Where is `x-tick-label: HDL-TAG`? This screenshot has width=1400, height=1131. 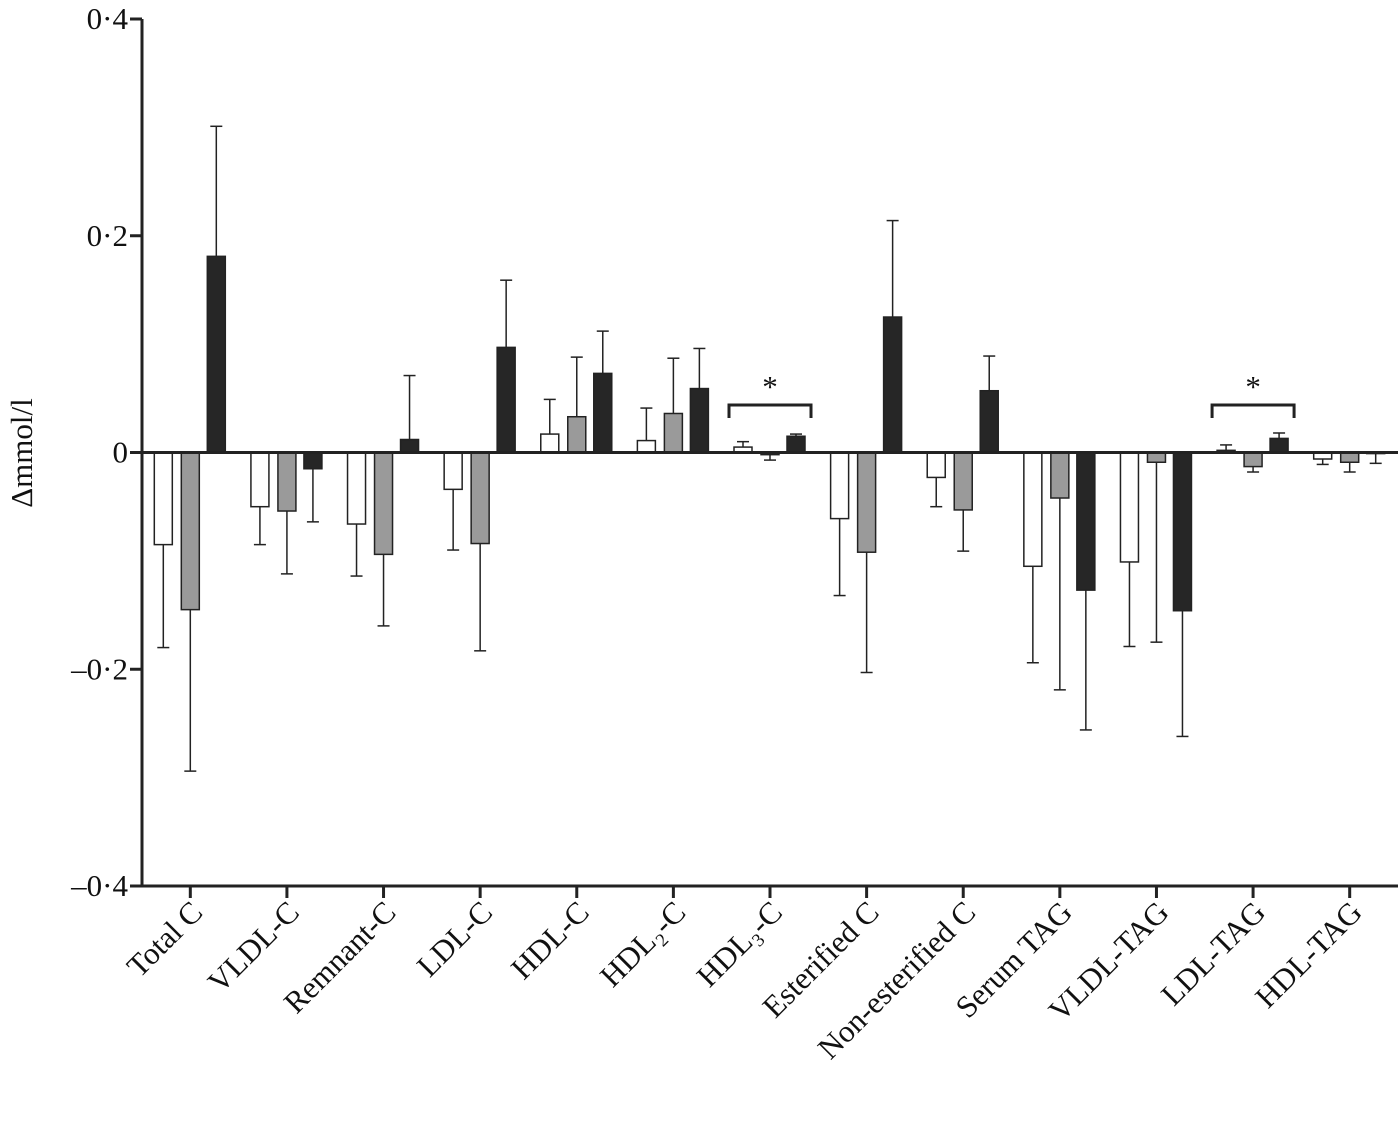
x-tick-label: HDL-TAG is located at coordinates (1308, 954).